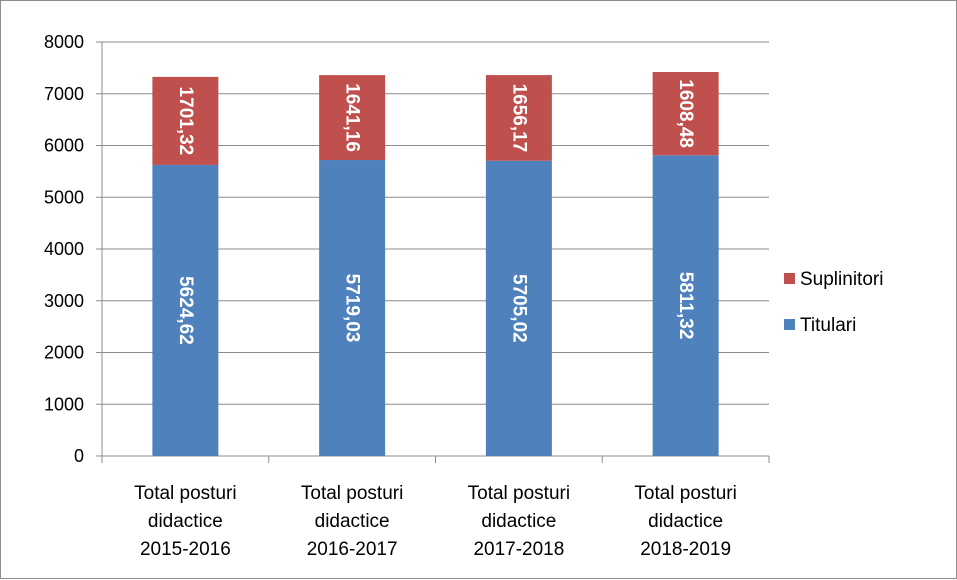  I want to click on legend-swatch-titulari, so click(789, 324).